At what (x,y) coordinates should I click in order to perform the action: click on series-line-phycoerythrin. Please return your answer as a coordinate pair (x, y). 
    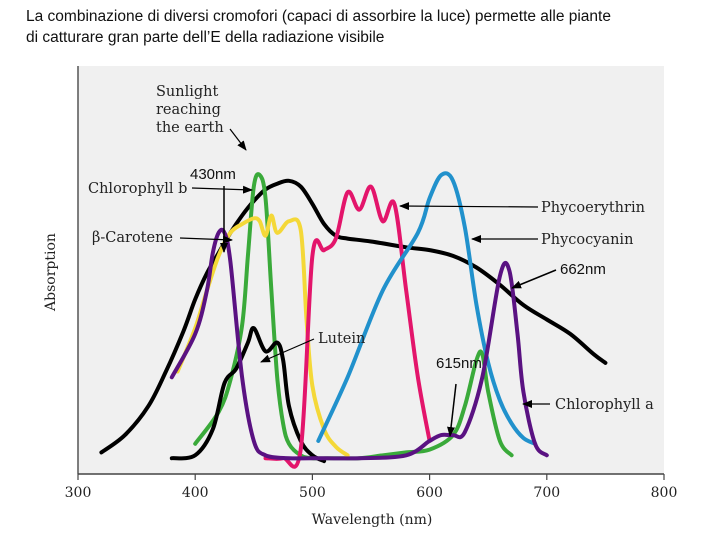
    Looking at the image, I should click on (347, 326).